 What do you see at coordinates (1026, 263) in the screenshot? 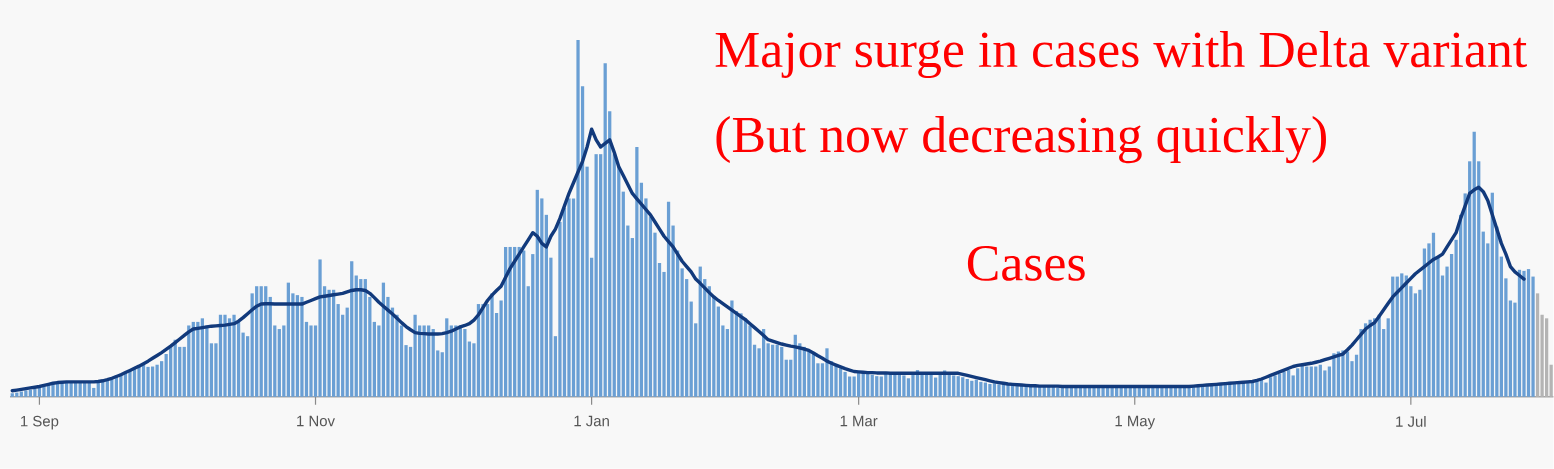
I see `annotation: Cases` at bounding box center [1026, 263].